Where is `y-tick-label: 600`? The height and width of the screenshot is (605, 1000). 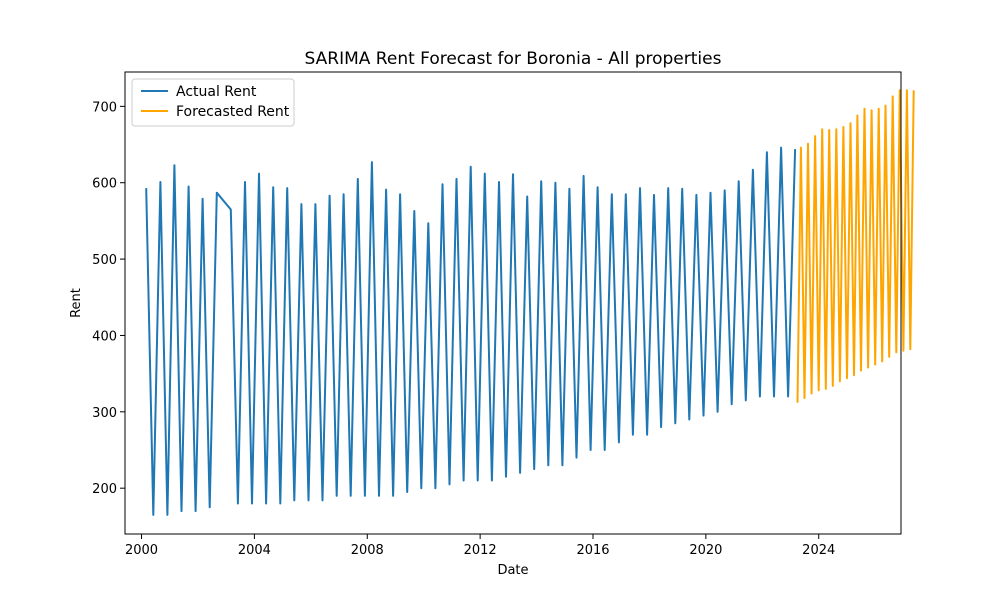 y-tick-label: 600 is located at coordinates (104, 184).